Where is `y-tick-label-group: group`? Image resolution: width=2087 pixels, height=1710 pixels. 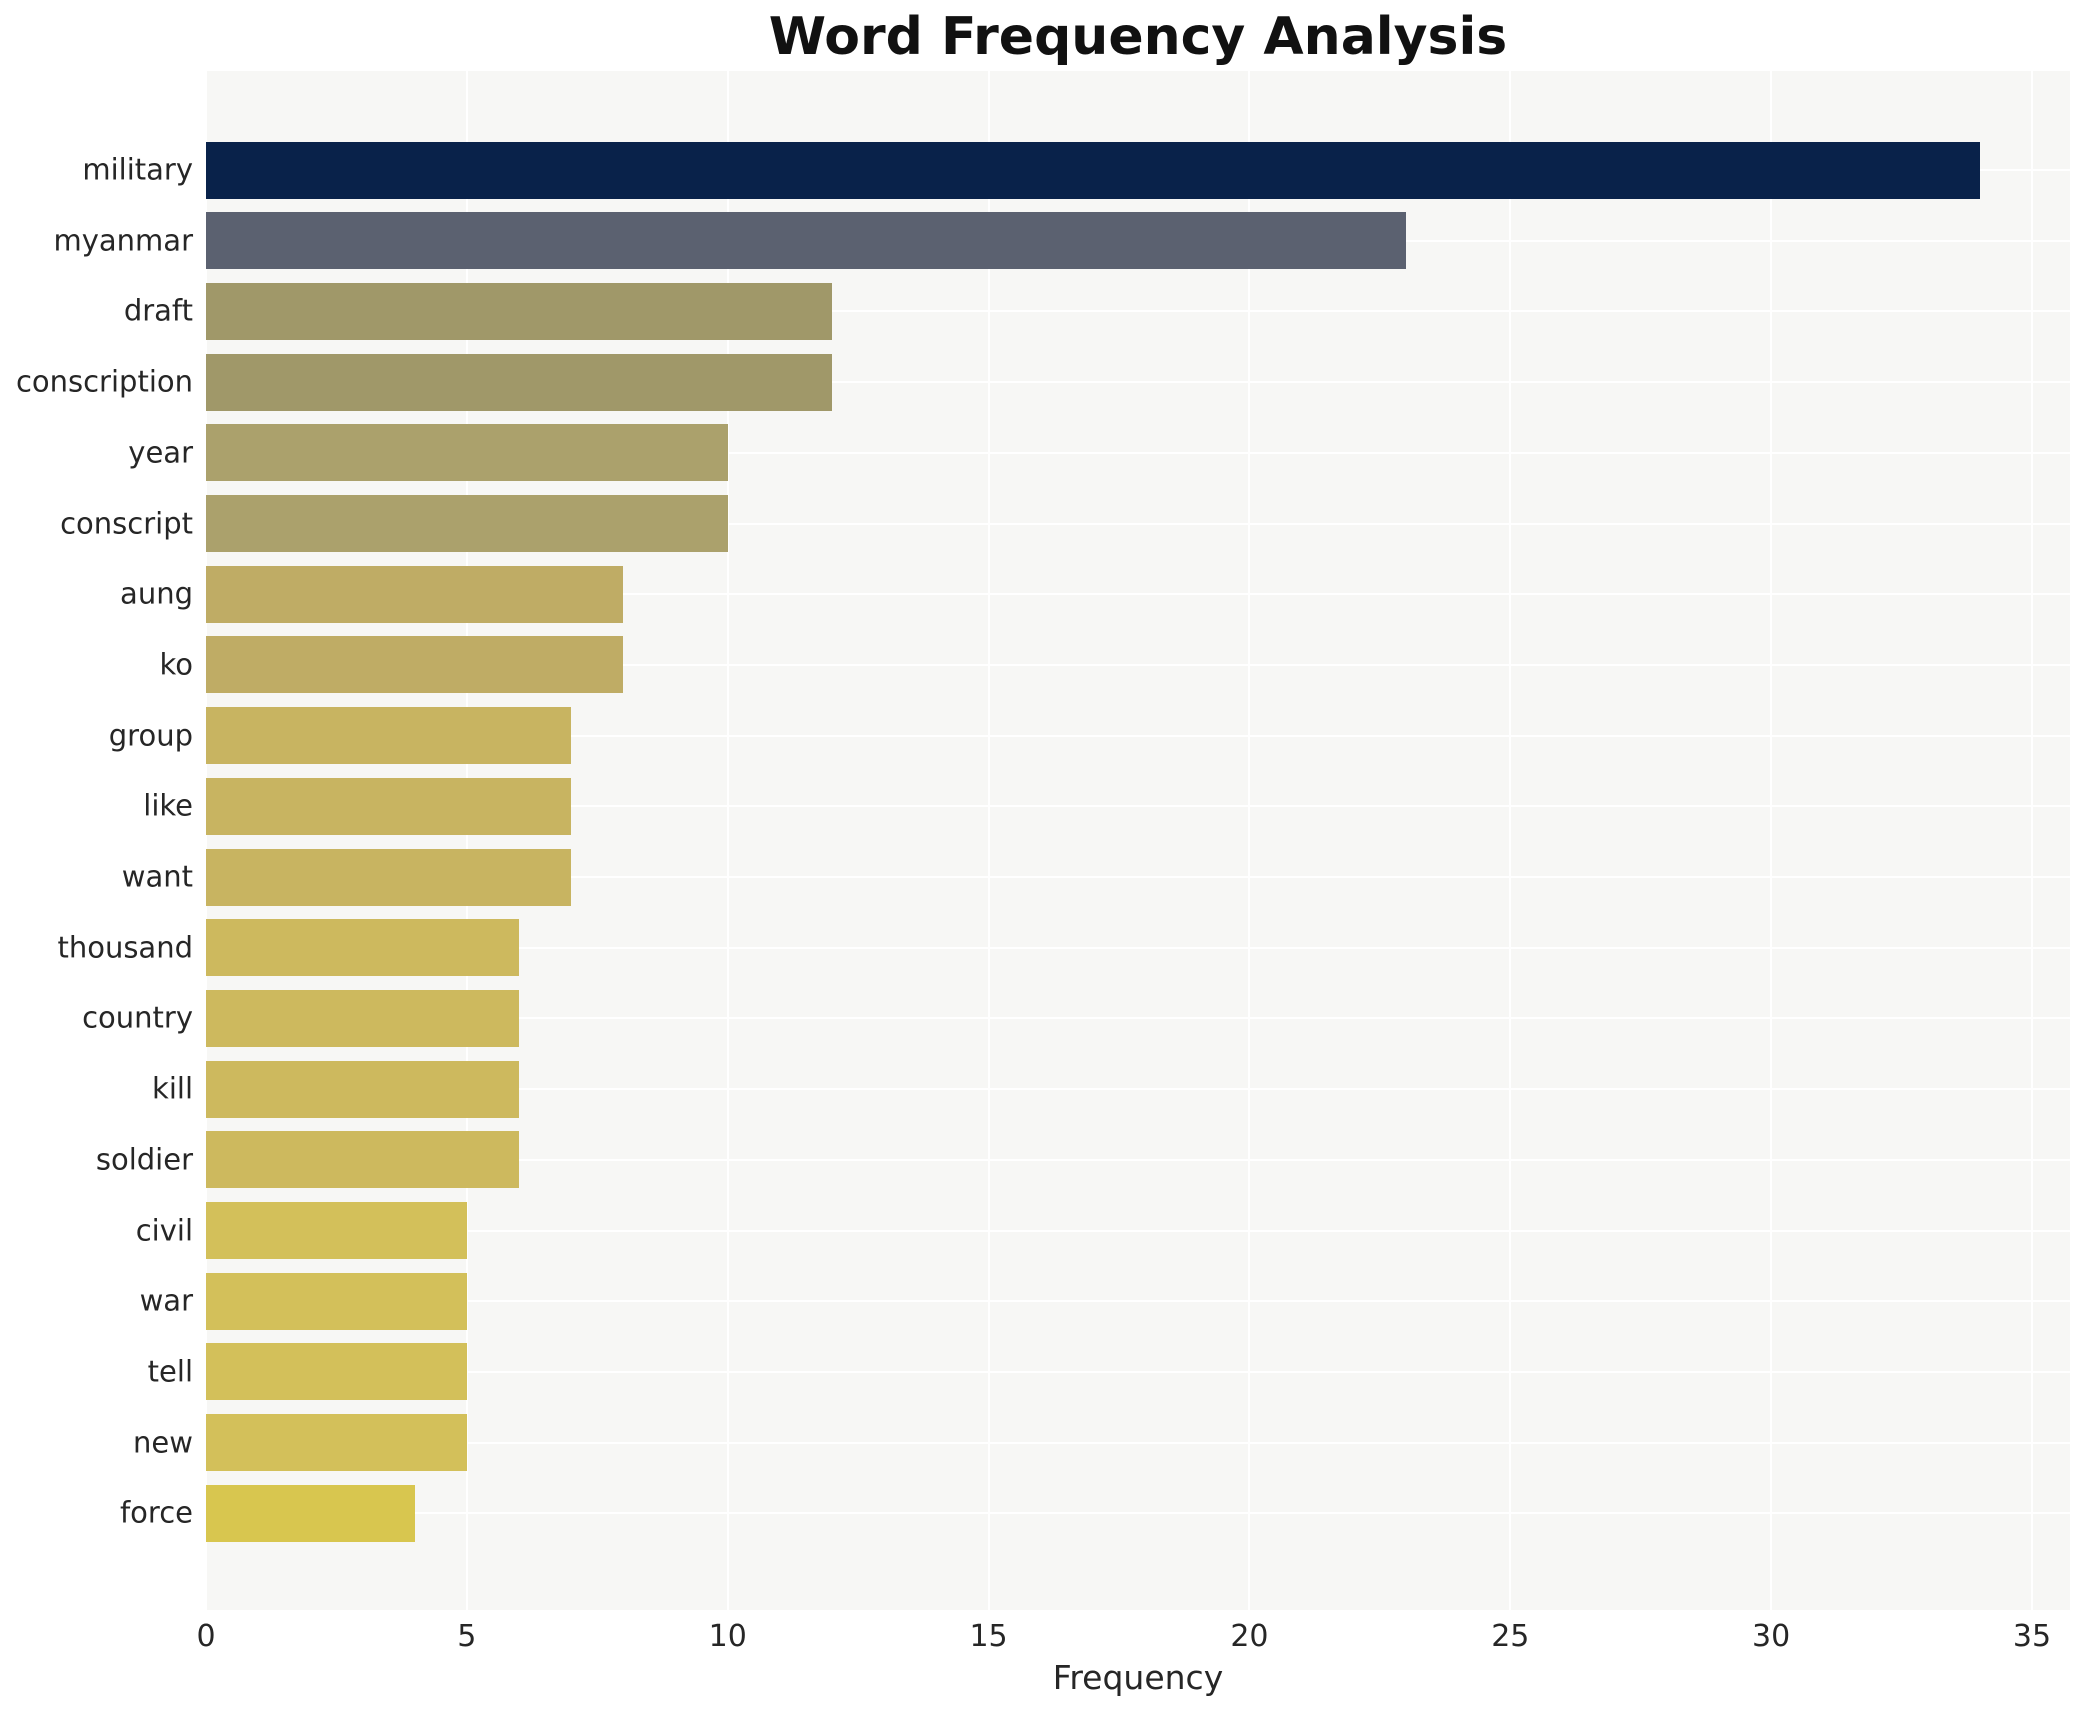 y-tick-label-group: group is located at coordinates (150, 735).